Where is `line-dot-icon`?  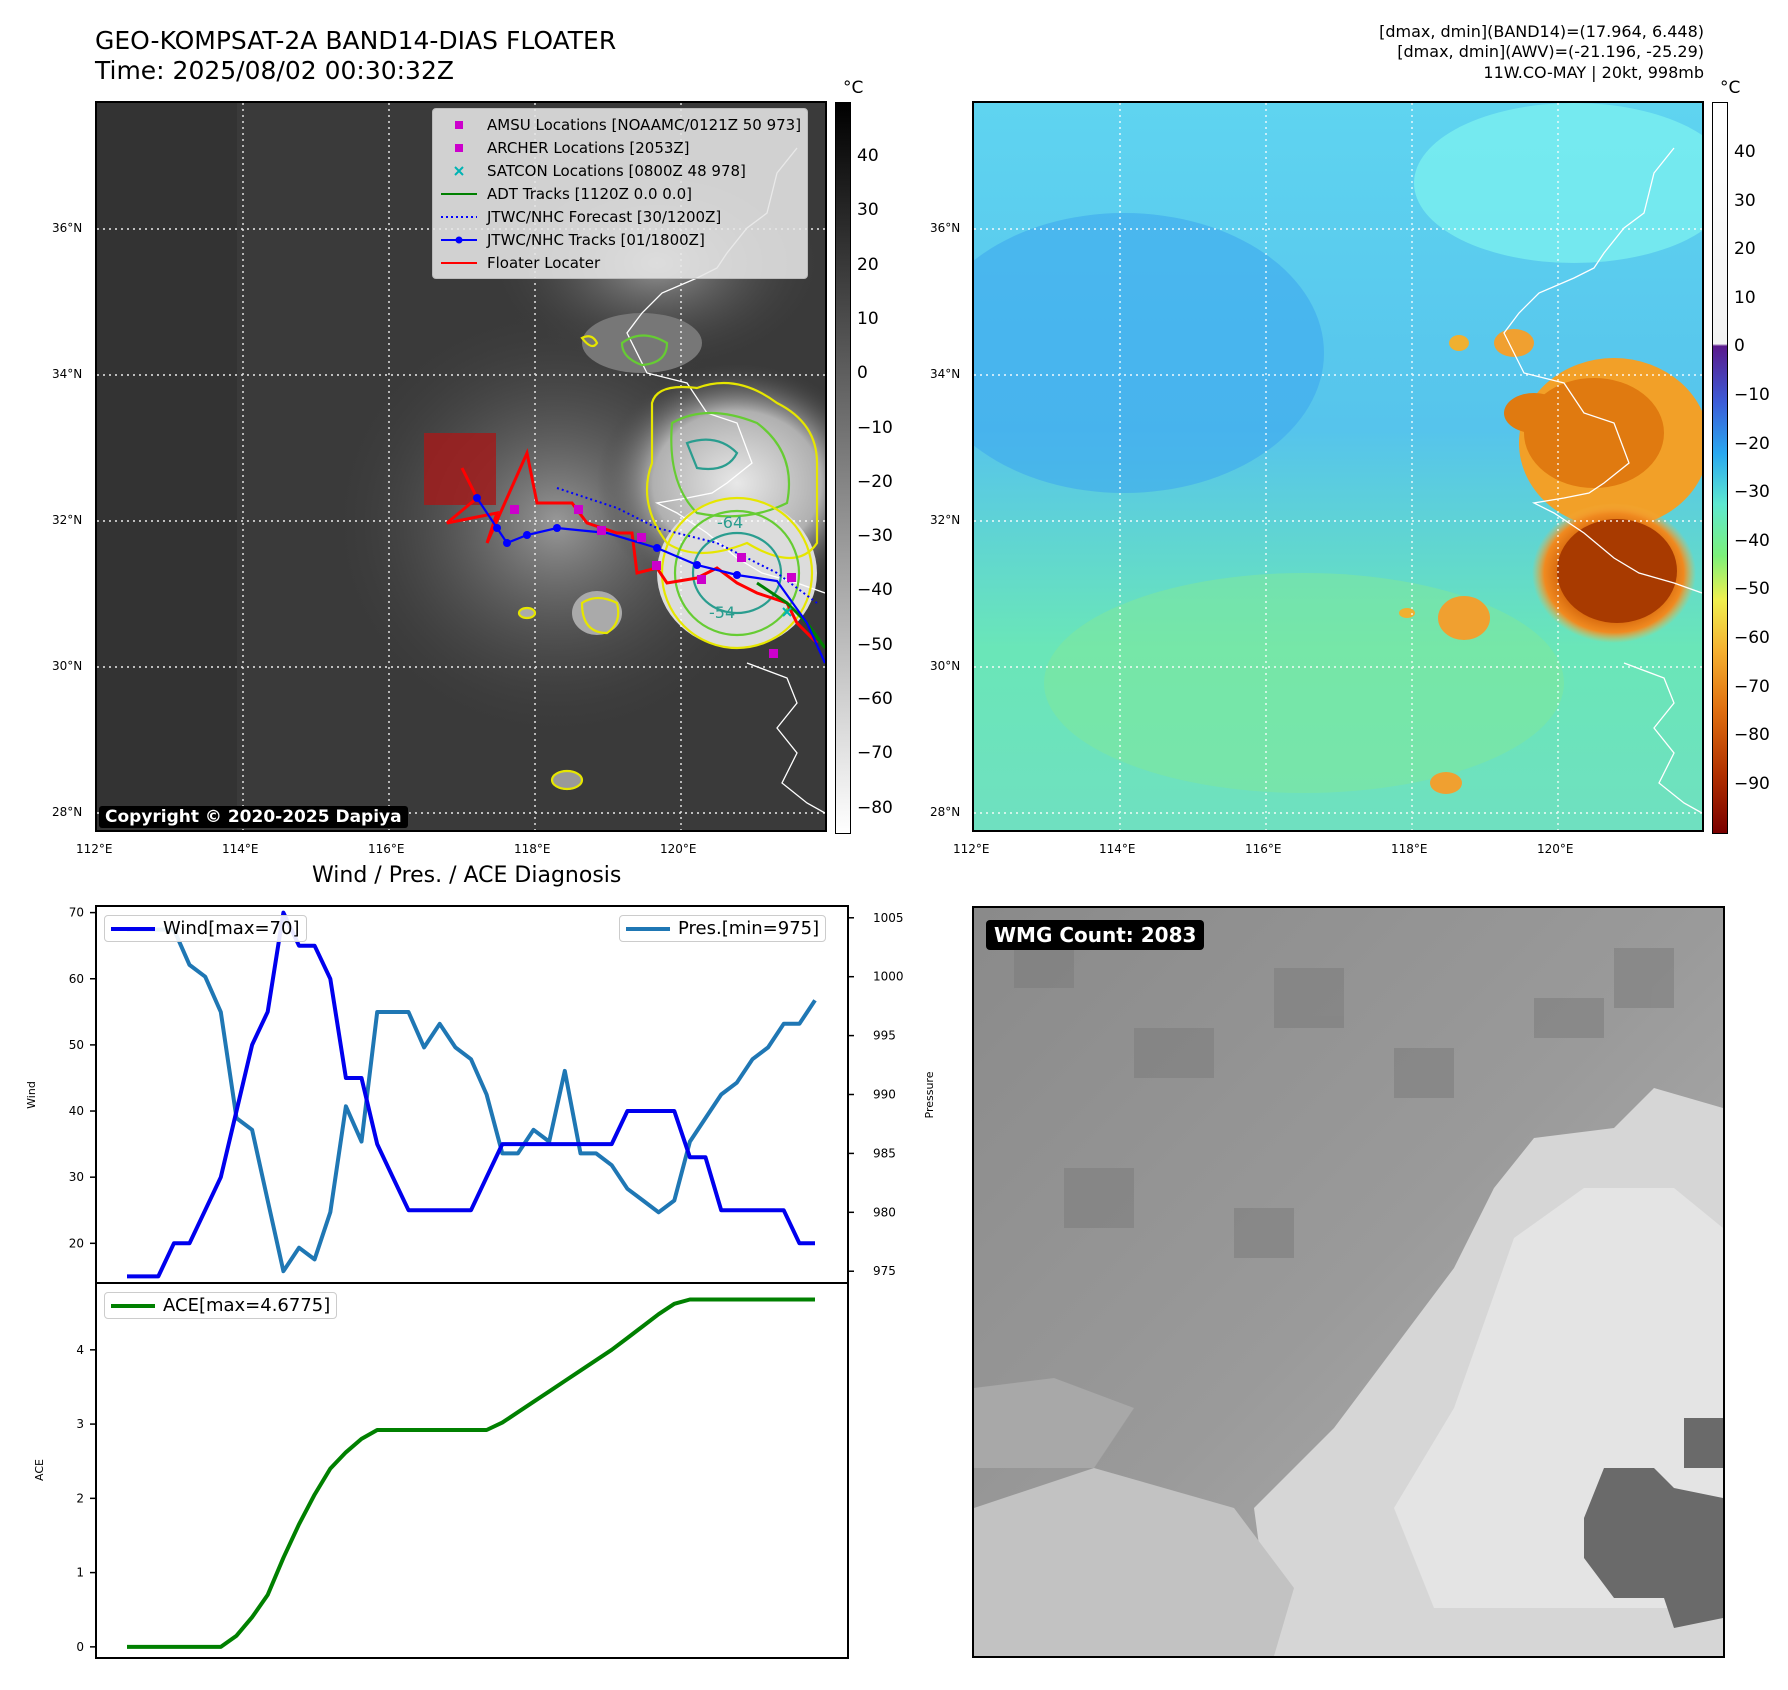
line-dot-icon is located at coordinates (459, 239).